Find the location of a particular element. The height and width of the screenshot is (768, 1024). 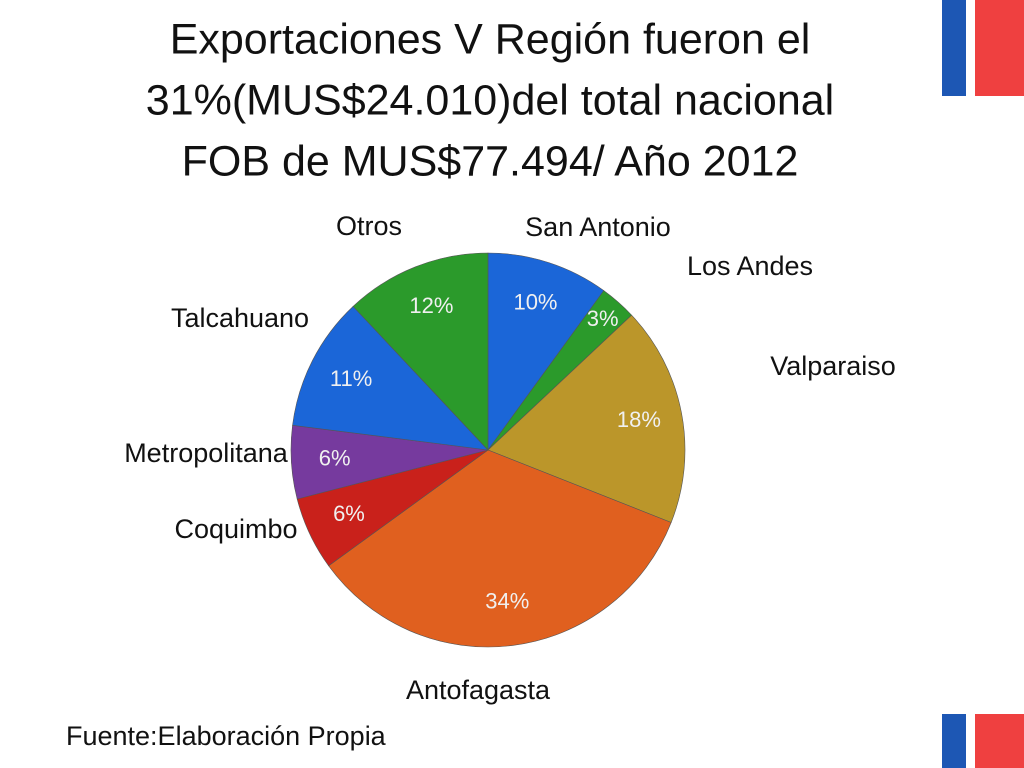

value-label: 3% is located at coordinates (603, 318).